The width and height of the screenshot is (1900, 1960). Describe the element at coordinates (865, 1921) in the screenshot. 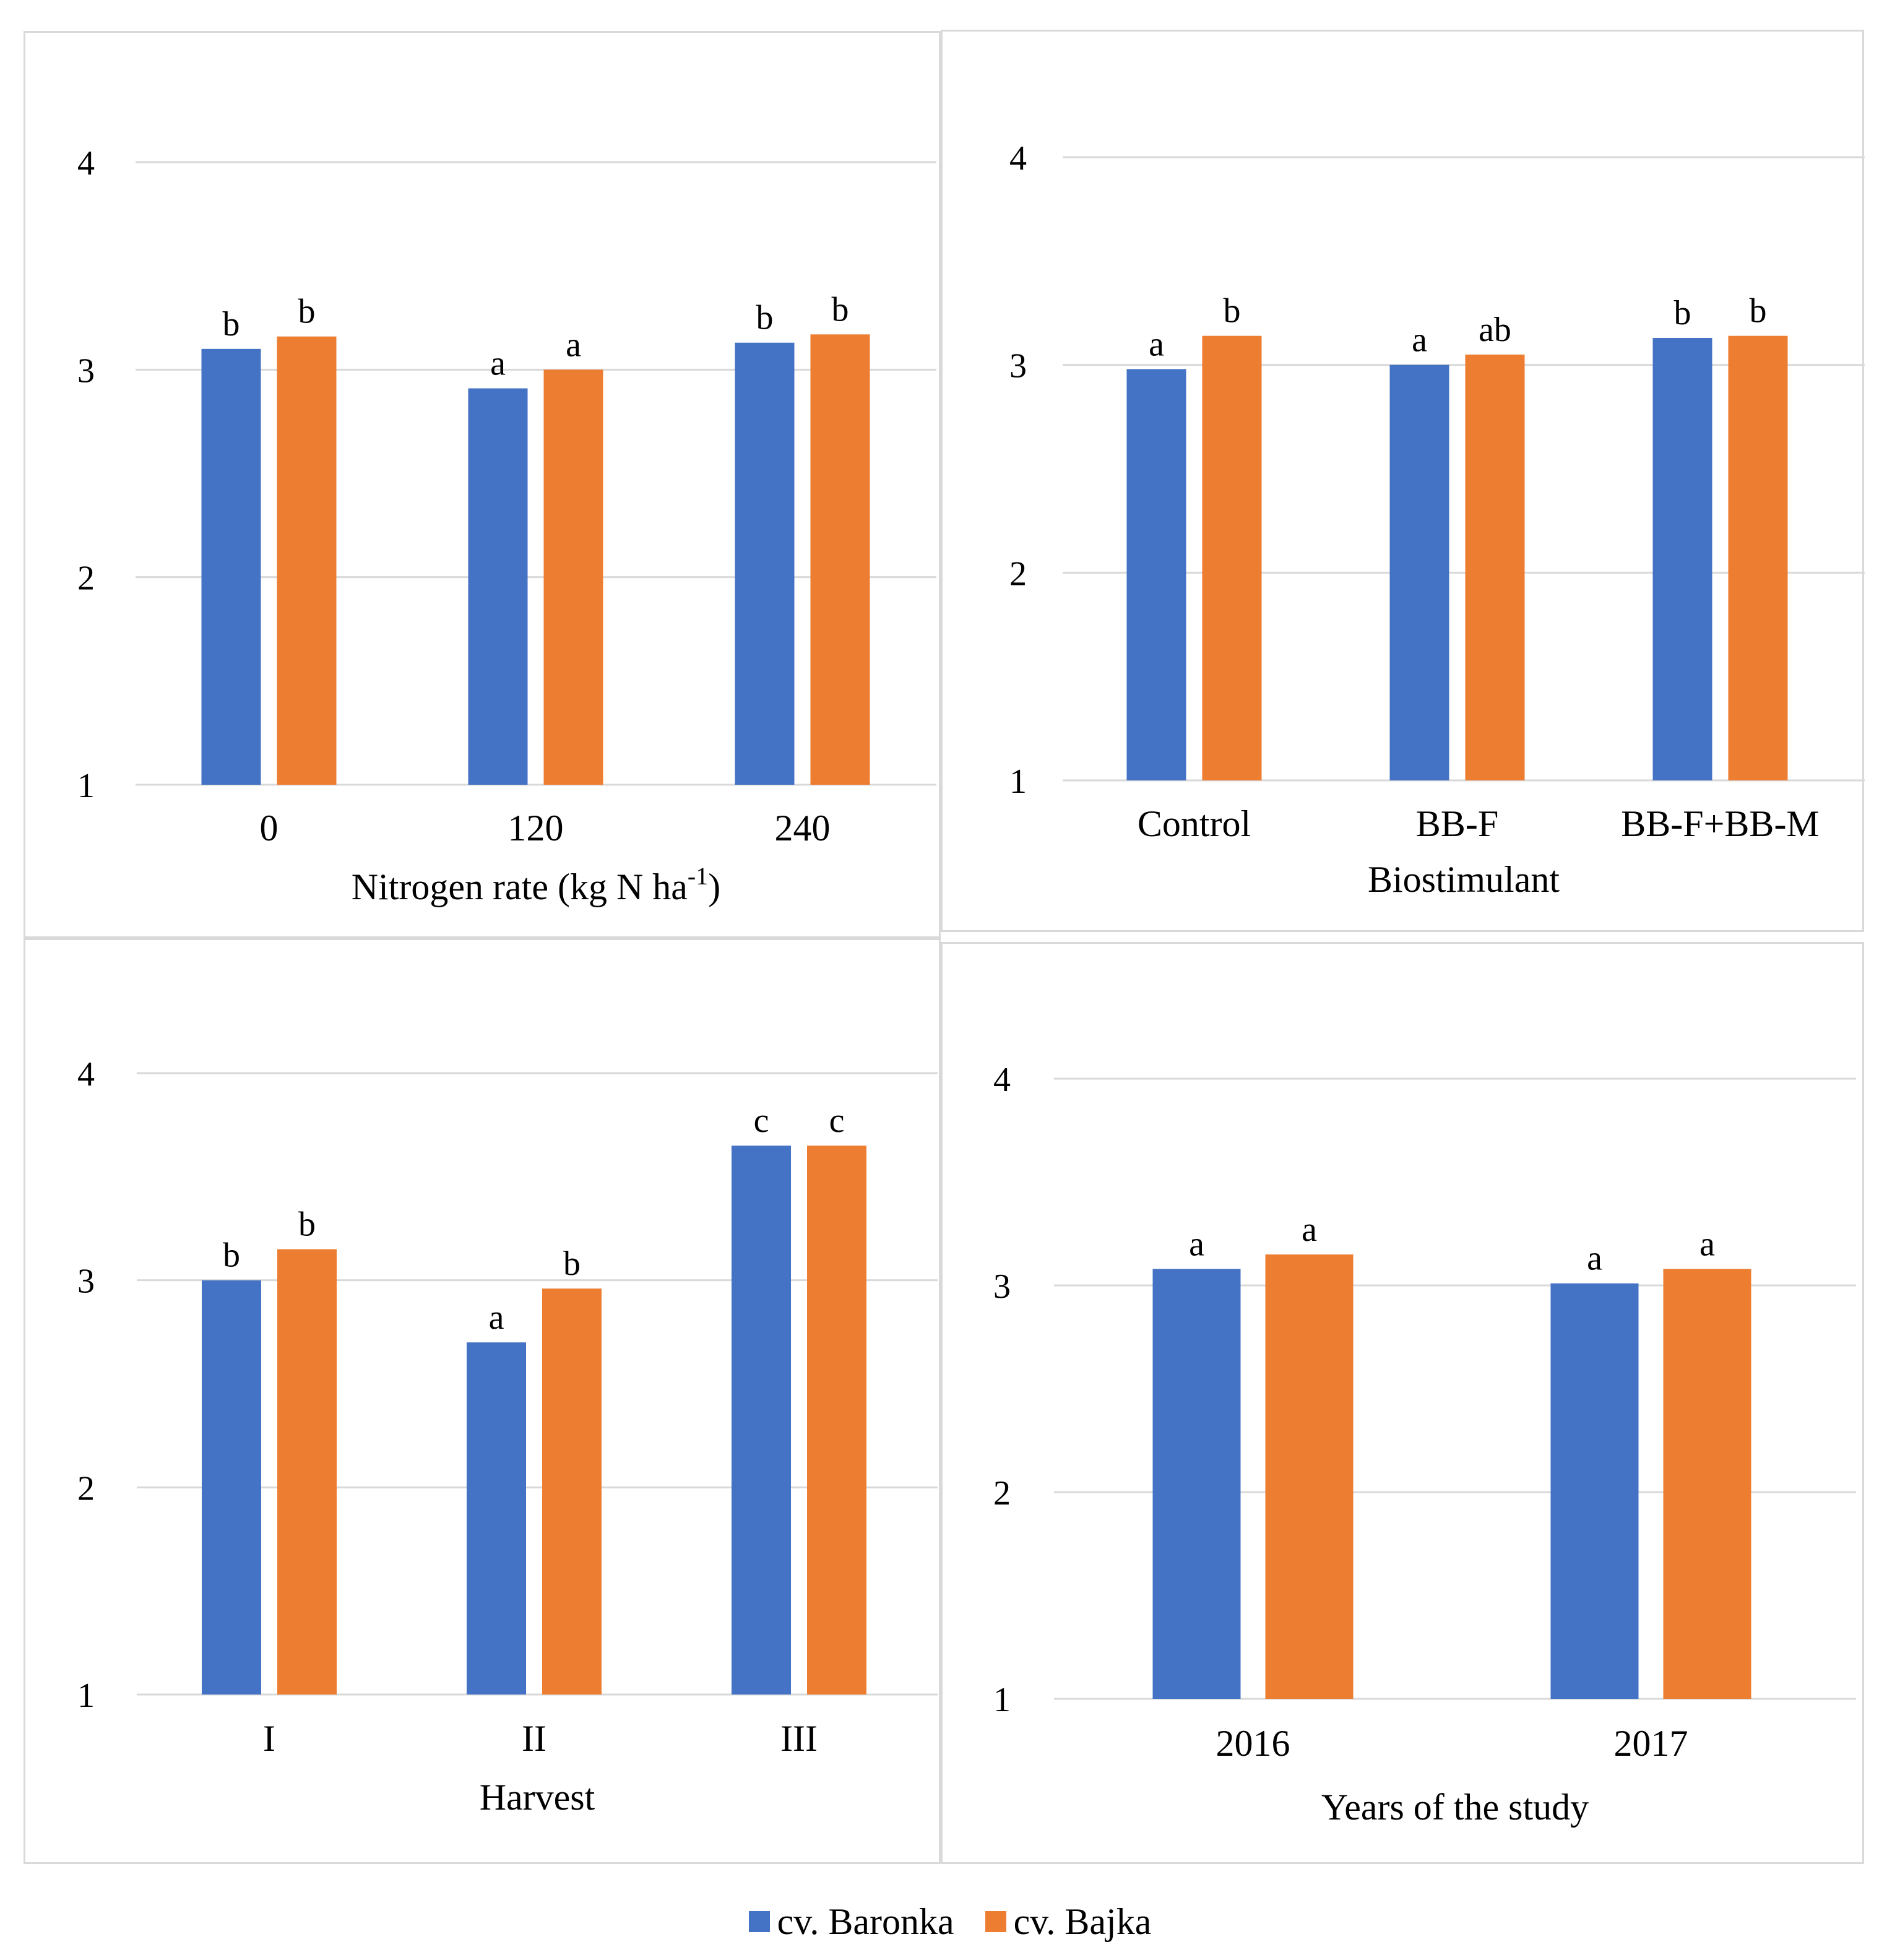

I see `legend-label-baronka: cv. Baronka` at that location.